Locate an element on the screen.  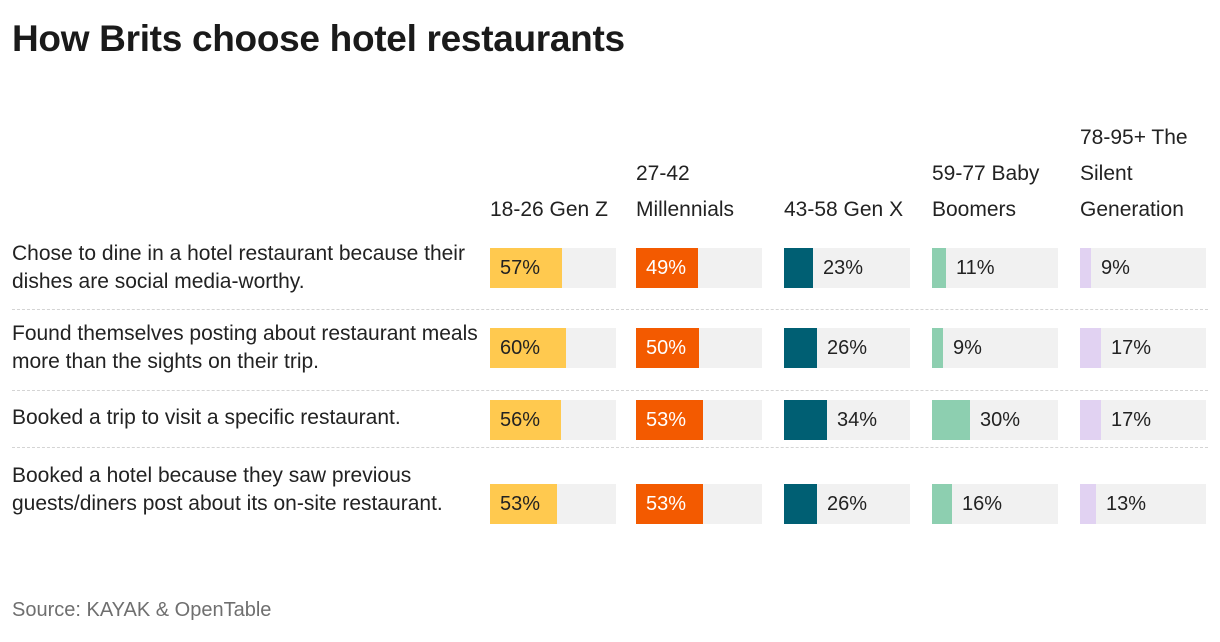
bar-track: 56% is located at coordinates (553, 420).